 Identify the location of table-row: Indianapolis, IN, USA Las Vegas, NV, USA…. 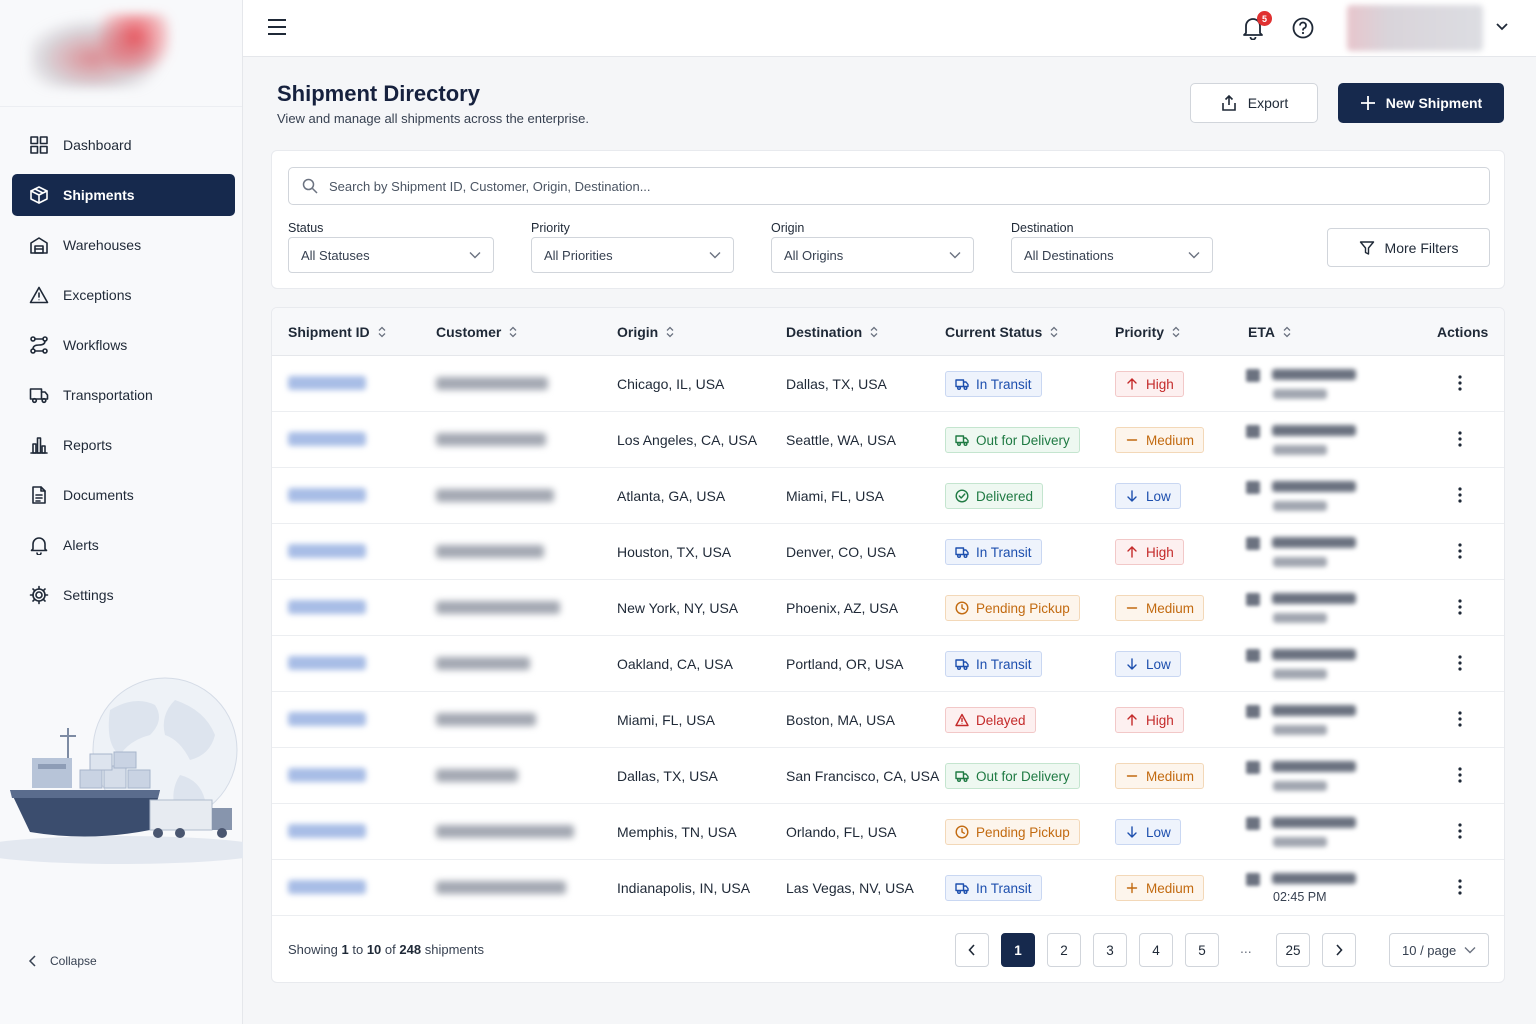
(888, 888).